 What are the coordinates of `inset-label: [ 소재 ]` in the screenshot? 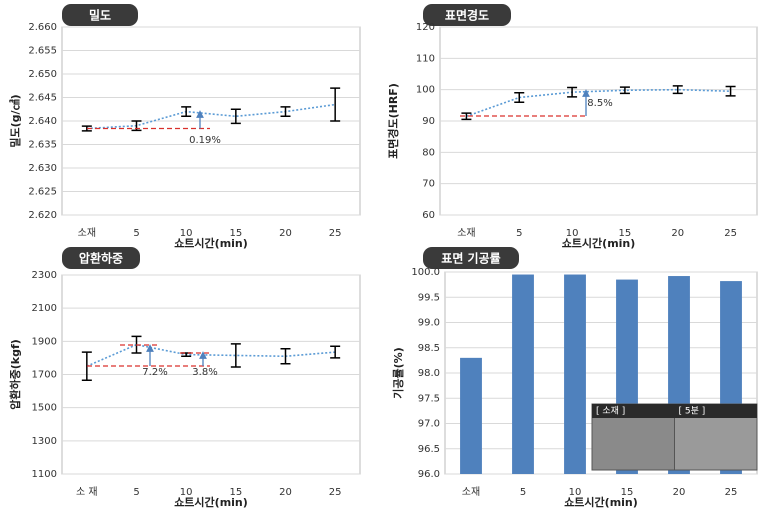 It's located at (610, 411).